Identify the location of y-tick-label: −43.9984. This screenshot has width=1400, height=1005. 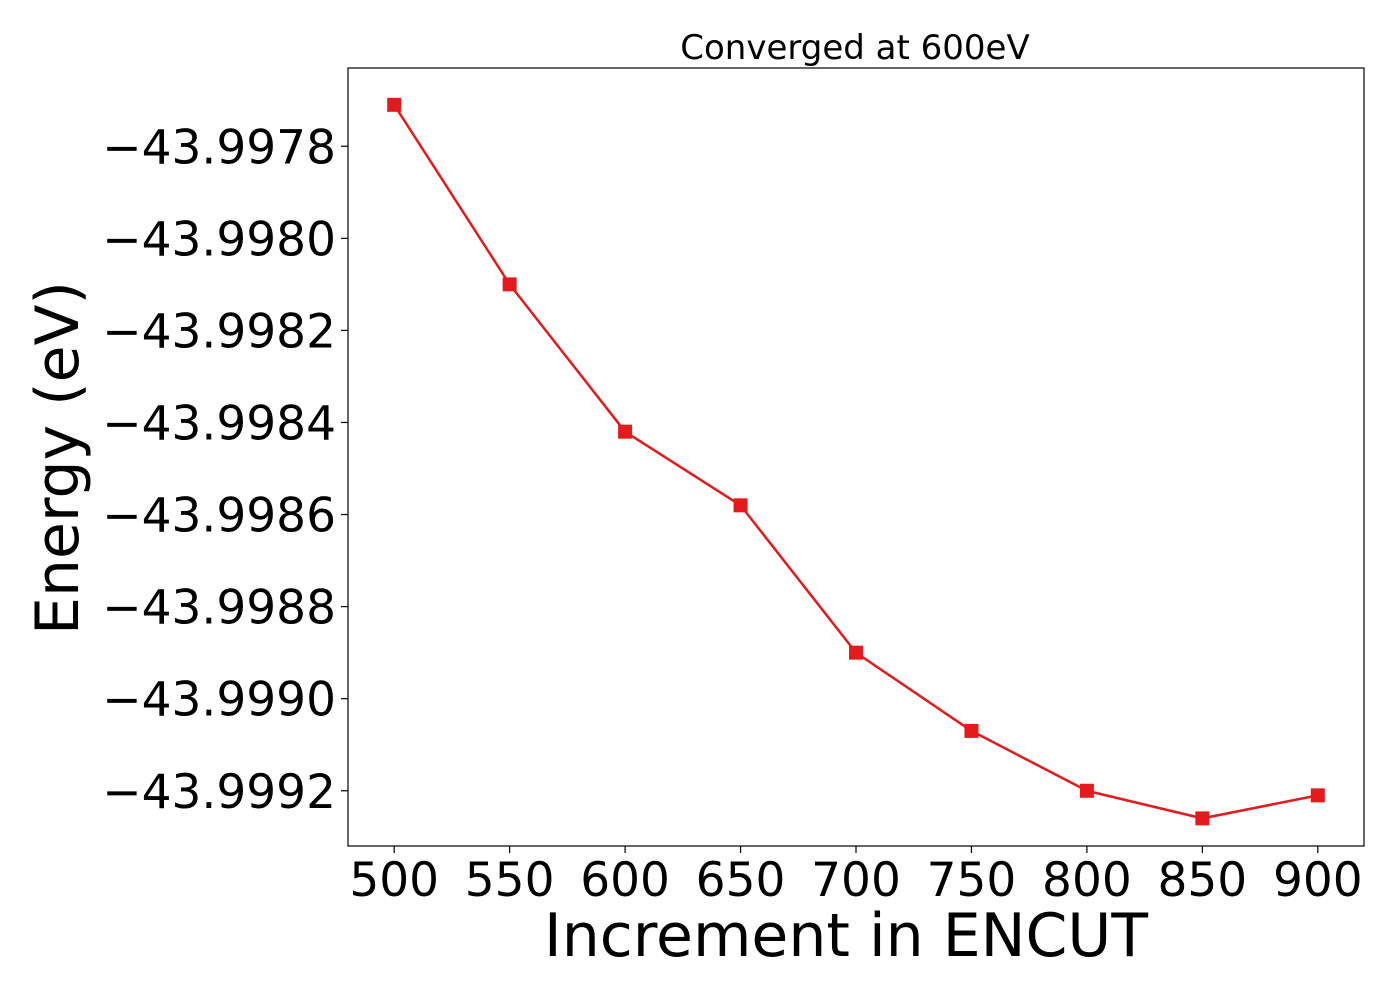
(219, 423).